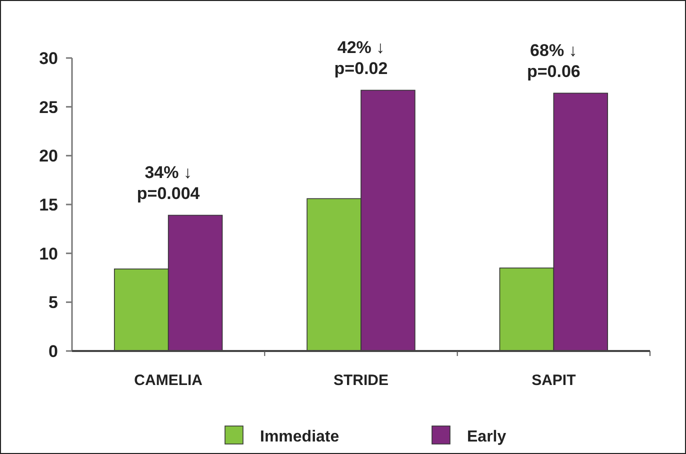  Describe the element at coordinates (554, 380) in the screenshot. I see `x-tick-label: SAPIT` at that location.